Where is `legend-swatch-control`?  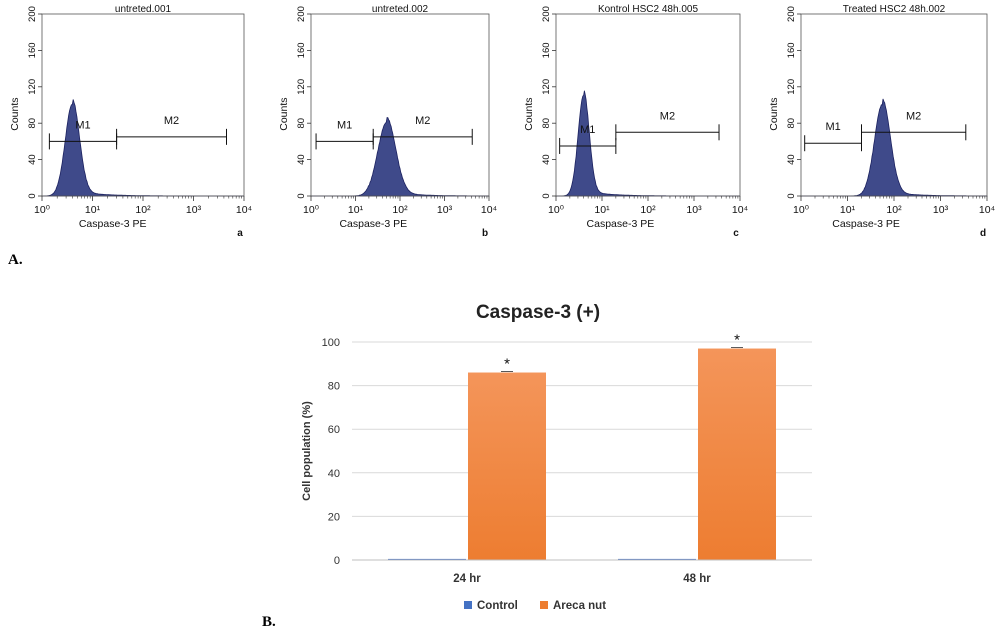
legend-swatch-control is located at coordinates (468, 605).